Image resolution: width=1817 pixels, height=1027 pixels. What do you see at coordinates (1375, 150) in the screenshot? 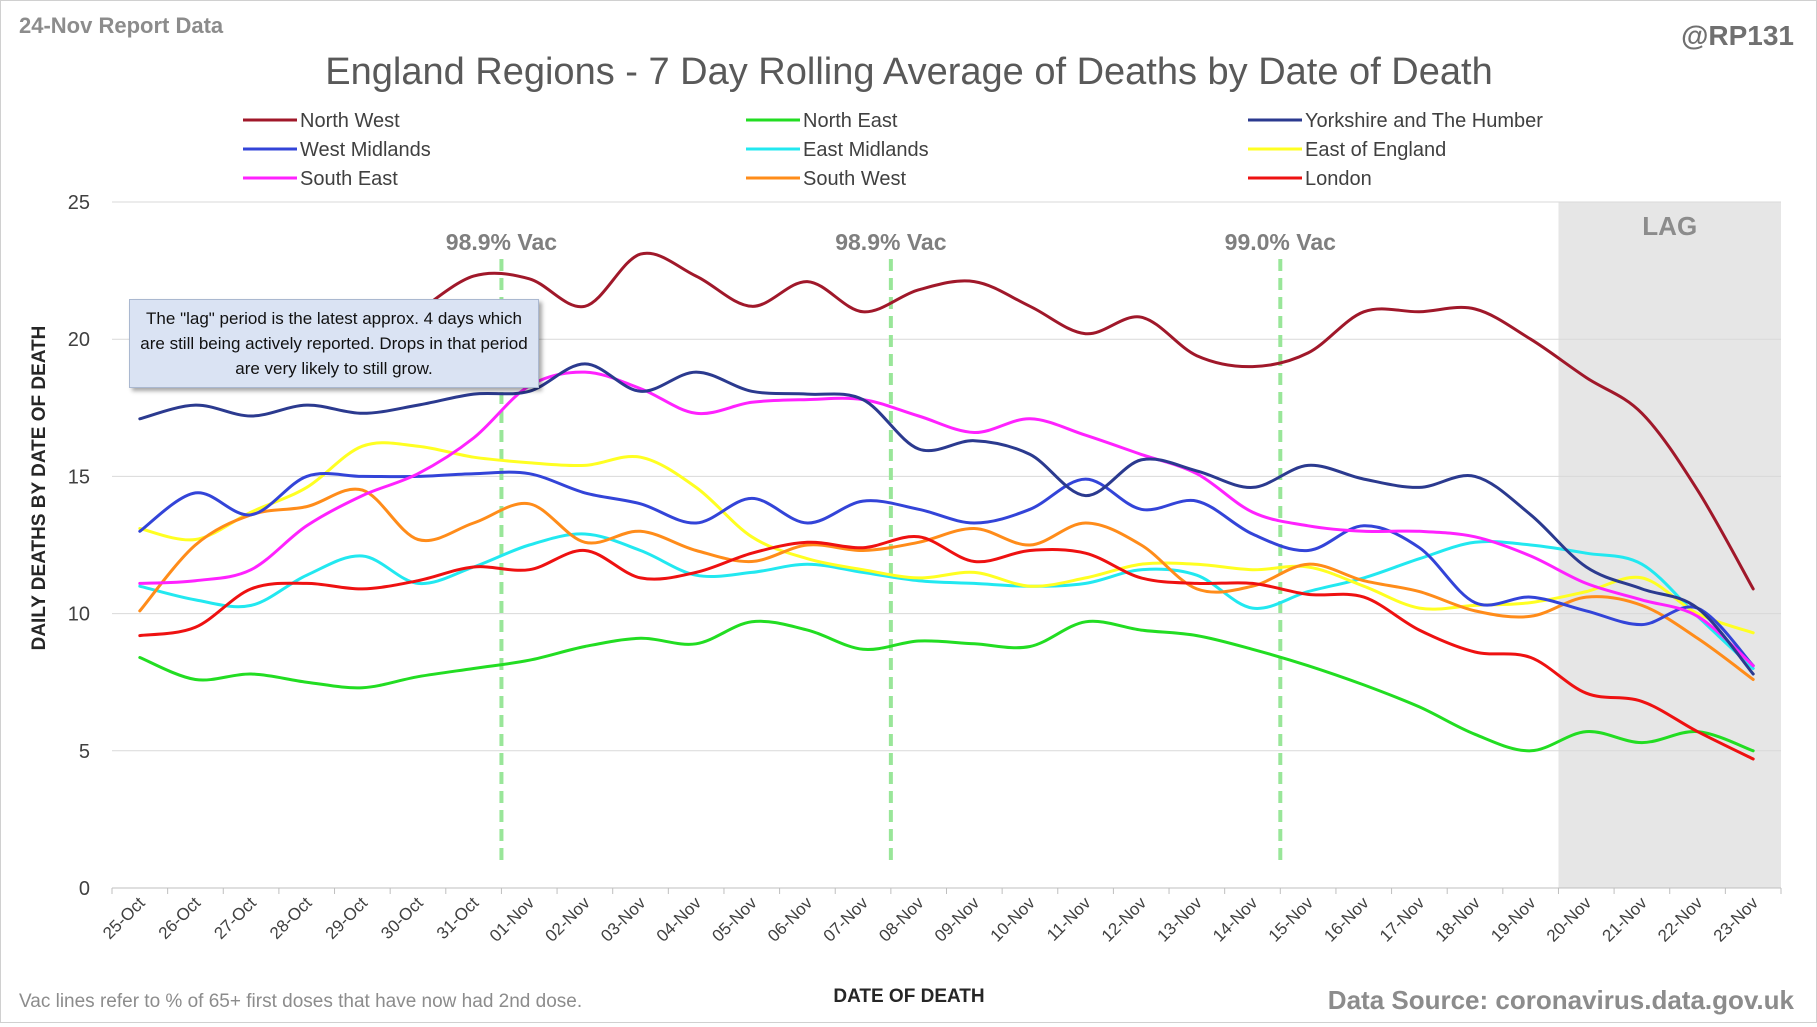
I see `legend-label-east-of-england: East of England` at bounding box center [1375, 150].